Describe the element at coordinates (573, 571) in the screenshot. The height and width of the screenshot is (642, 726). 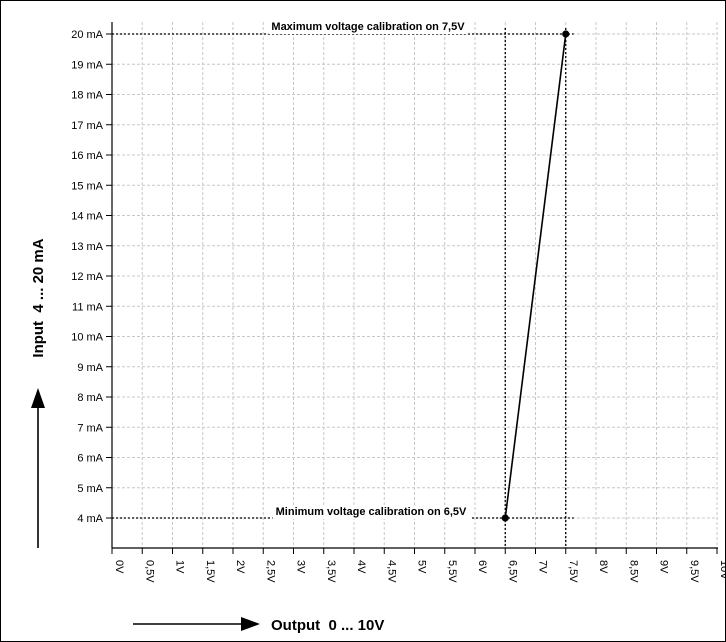
I see `x-tick-label: 7,5V` at that location.